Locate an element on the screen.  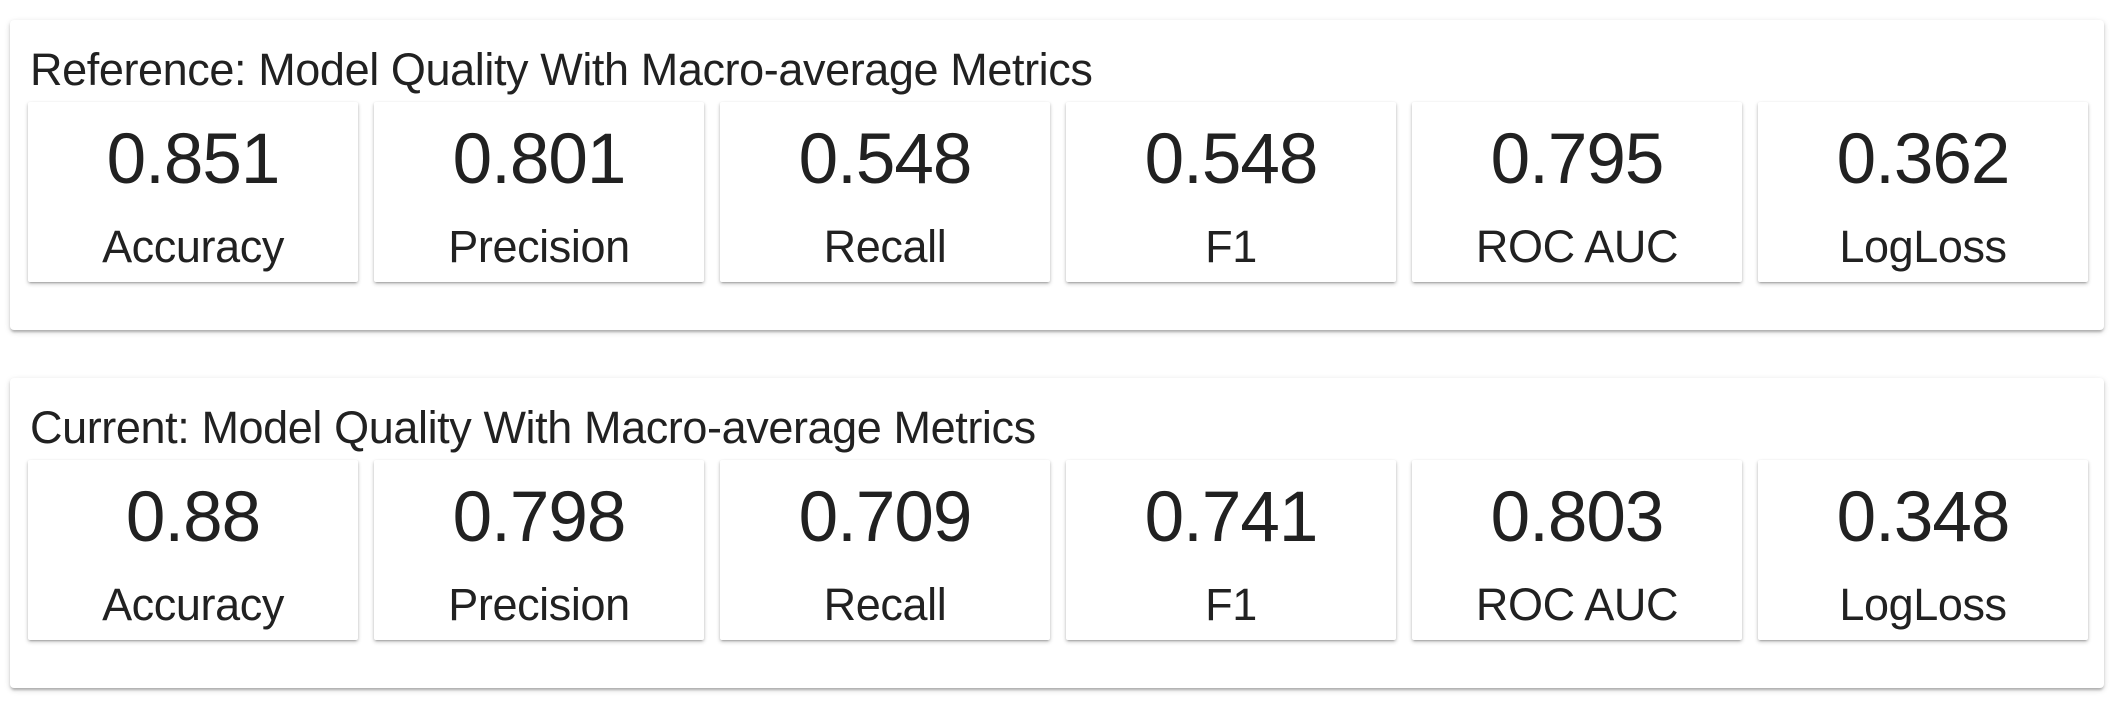
current-metric-recall: 0.709 Recall is located at coordinates (885, 550).